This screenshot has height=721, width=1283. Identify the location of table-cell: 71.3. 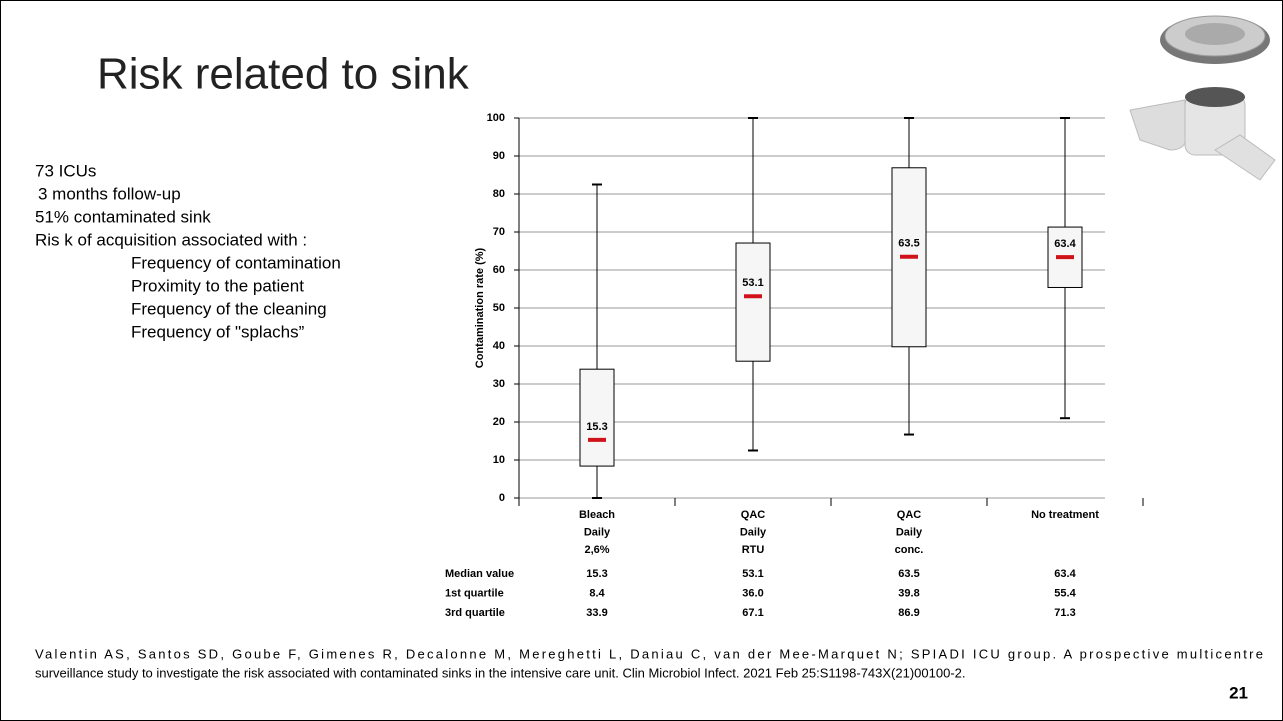
(1064, 613).